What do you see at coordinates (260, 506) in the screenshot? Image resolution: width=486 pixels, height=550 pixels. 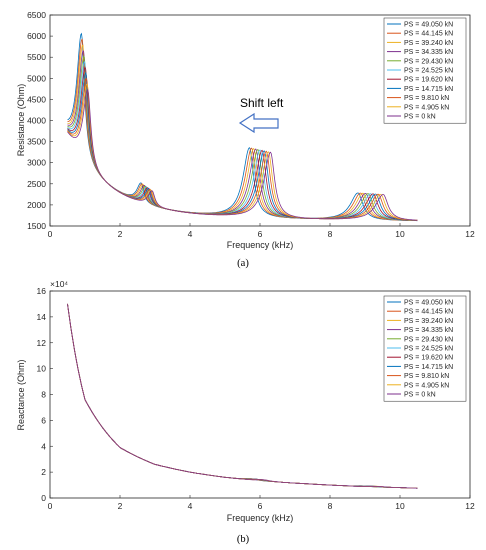 I see `b-xtick-label: 6` at bounding box center [260, 506].